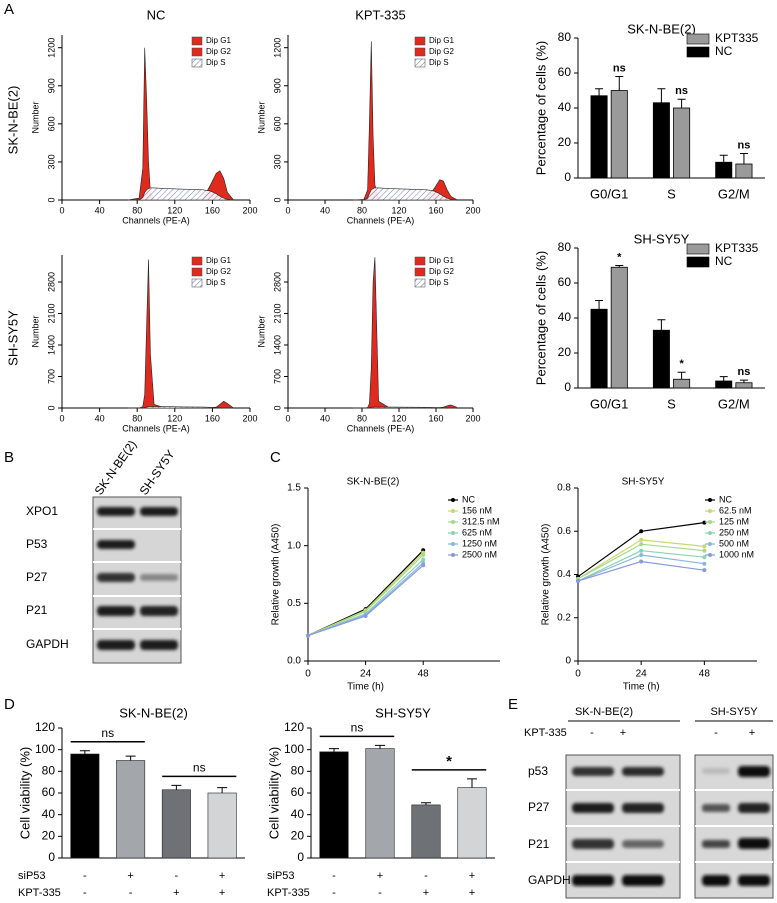  Describe the element at coordinates (564, 531) in the screenshot. I see `y-tick-label: 0.6` at that location.